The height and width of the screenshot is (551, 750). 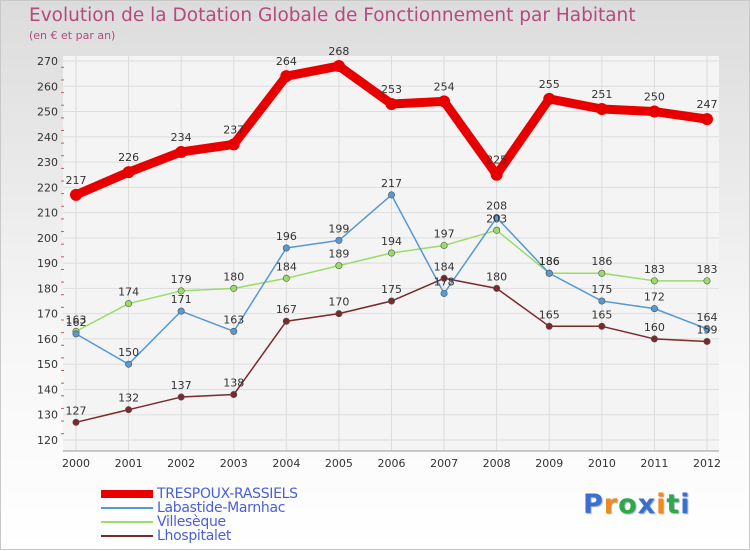 I want to click on legend-label: Villesèque, so click(x=191, y=522).